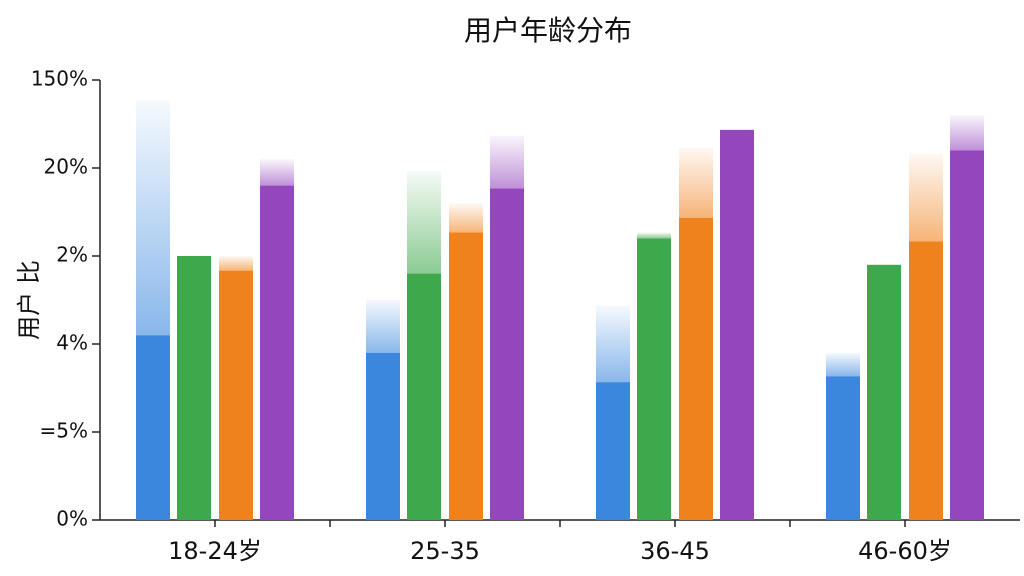 The width and height of the screenshot is (1024, 576). Describe the element at coordinates (445, 551) in the screenshot. I see `x-tick-label: 25-35` at that location.